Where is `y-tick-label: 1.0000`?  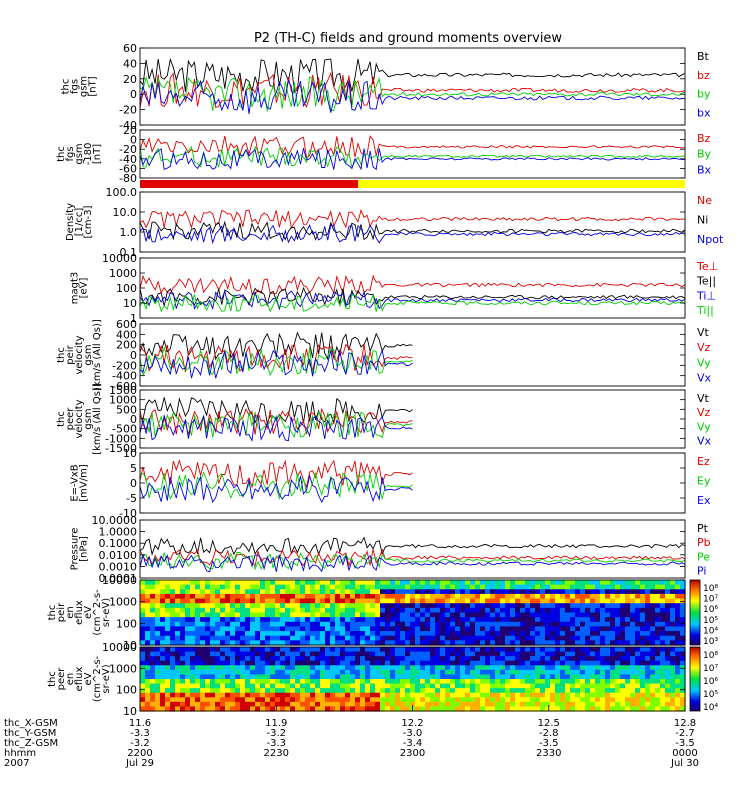
y-tick-label: 1.0000 is located at coordinates (118, 532).